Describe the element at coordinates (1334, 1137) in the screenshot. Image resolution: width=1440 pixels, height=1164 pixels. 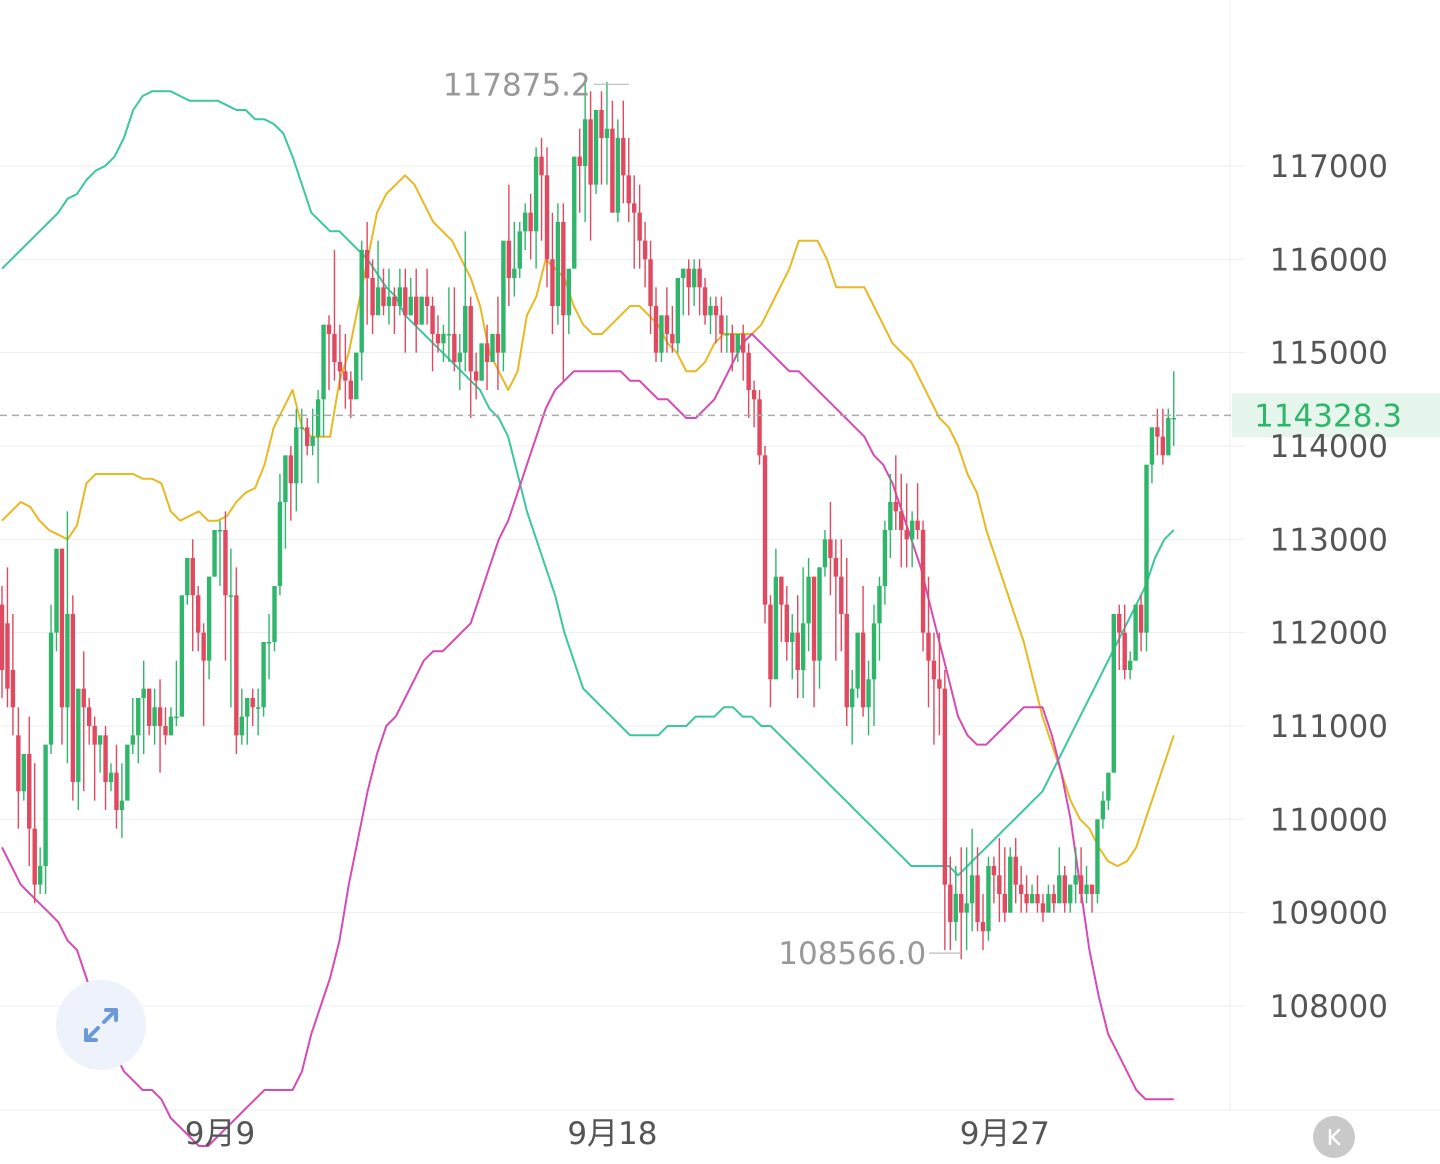
I see `collapse-button` at that location.